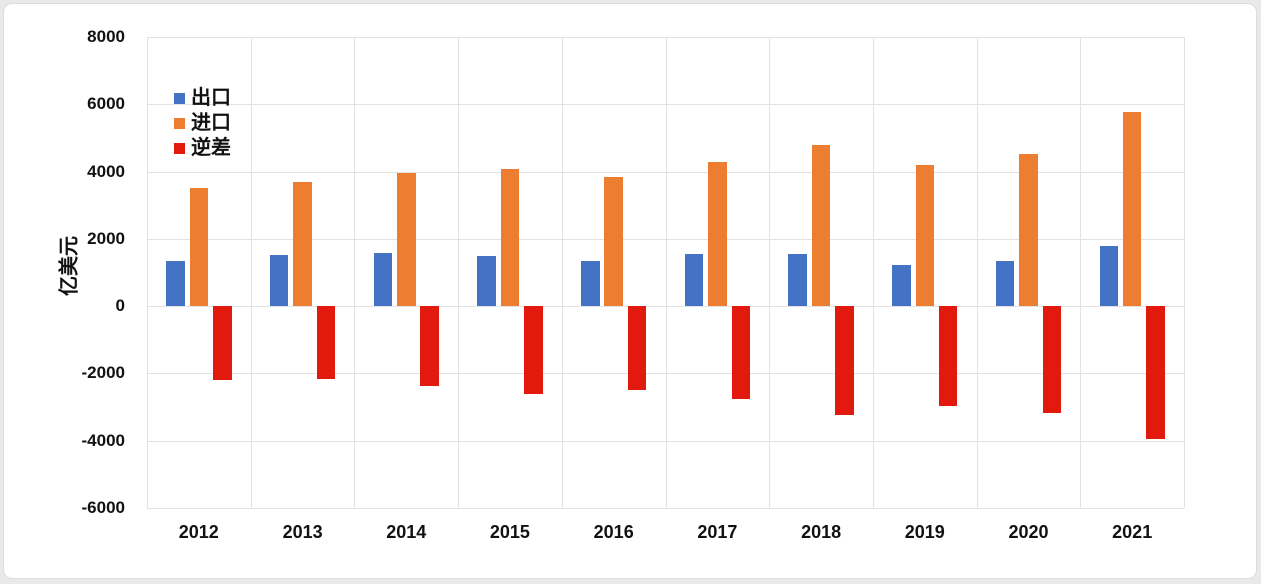  Describe the element at coordinates (924, 236) in the screenshot. I see `bar-import-2019` at that location.